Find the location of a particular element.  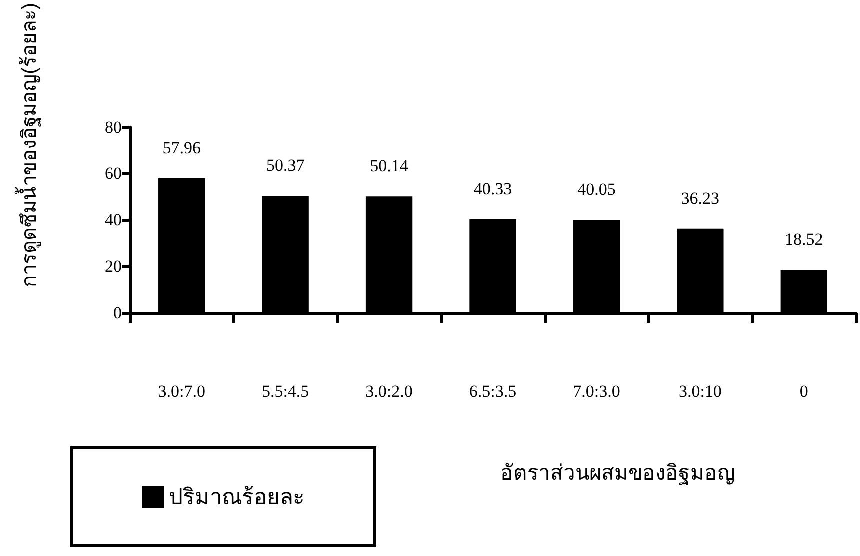

y-tick-label: 40 is located at coordinates (113, 220).